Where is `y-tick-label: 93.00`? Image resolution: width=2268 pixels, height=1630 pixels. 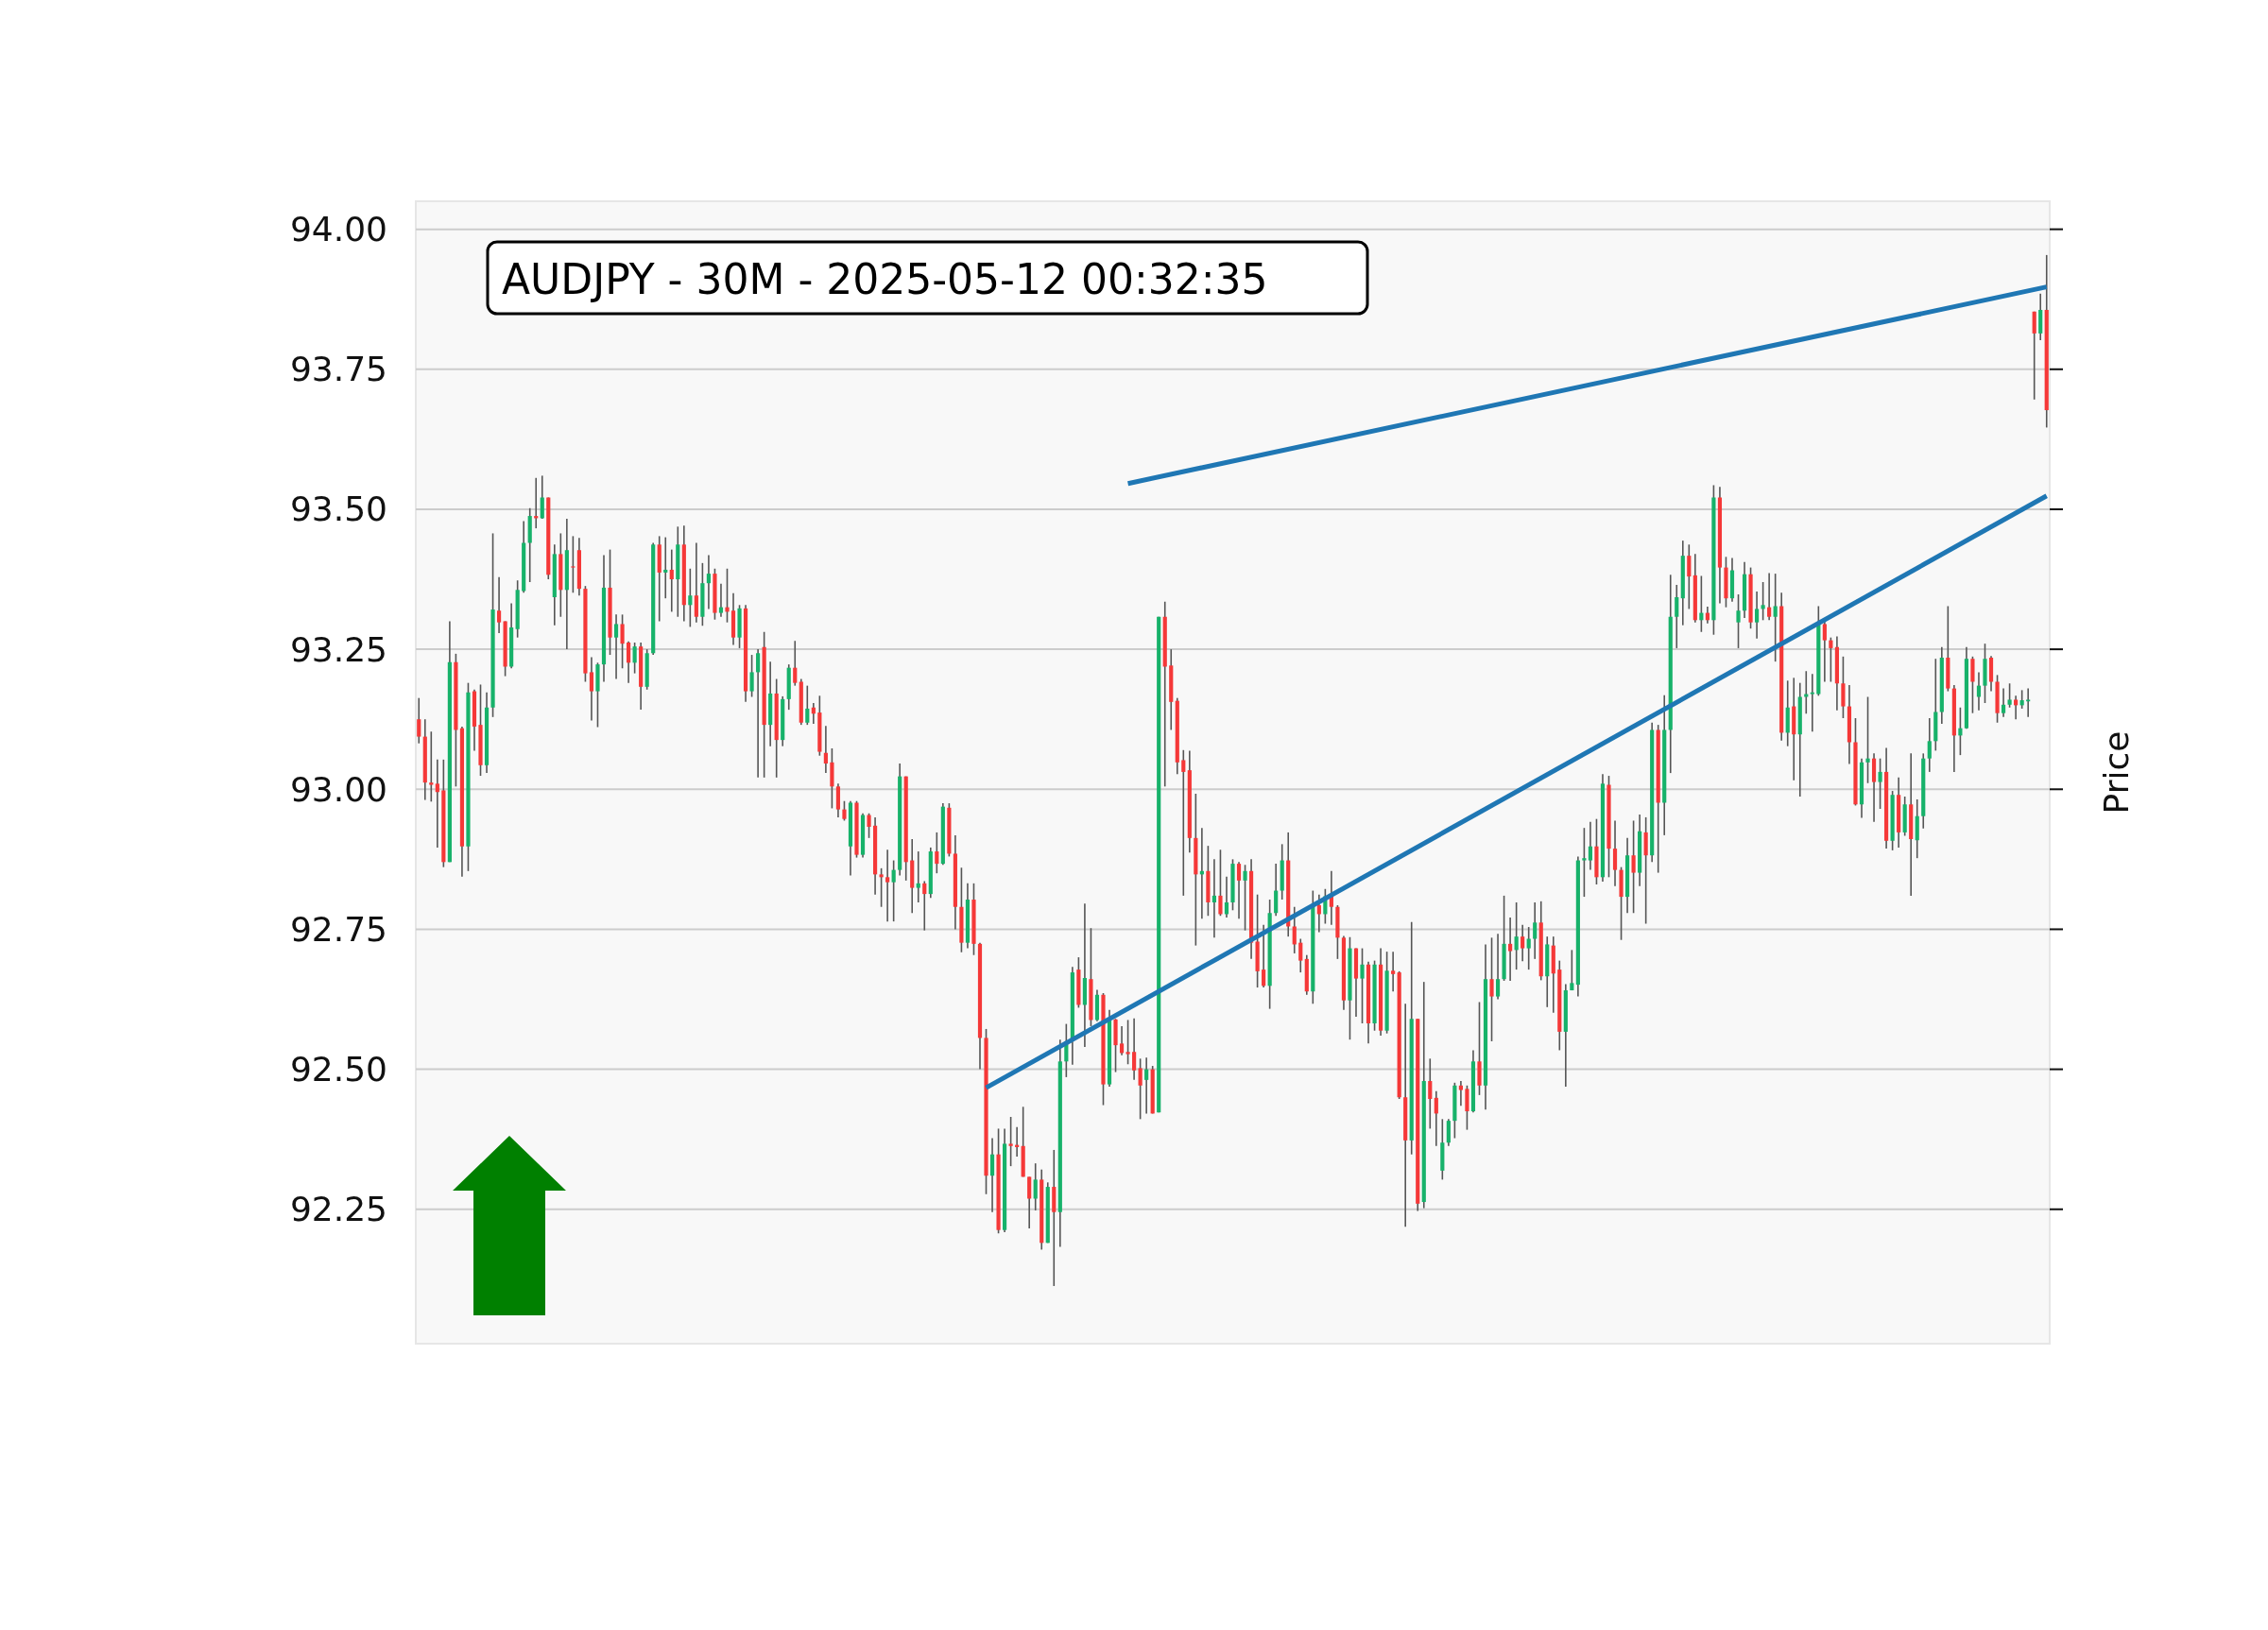
y-tick-label: 93.00 is located at coordinates (338, 789).